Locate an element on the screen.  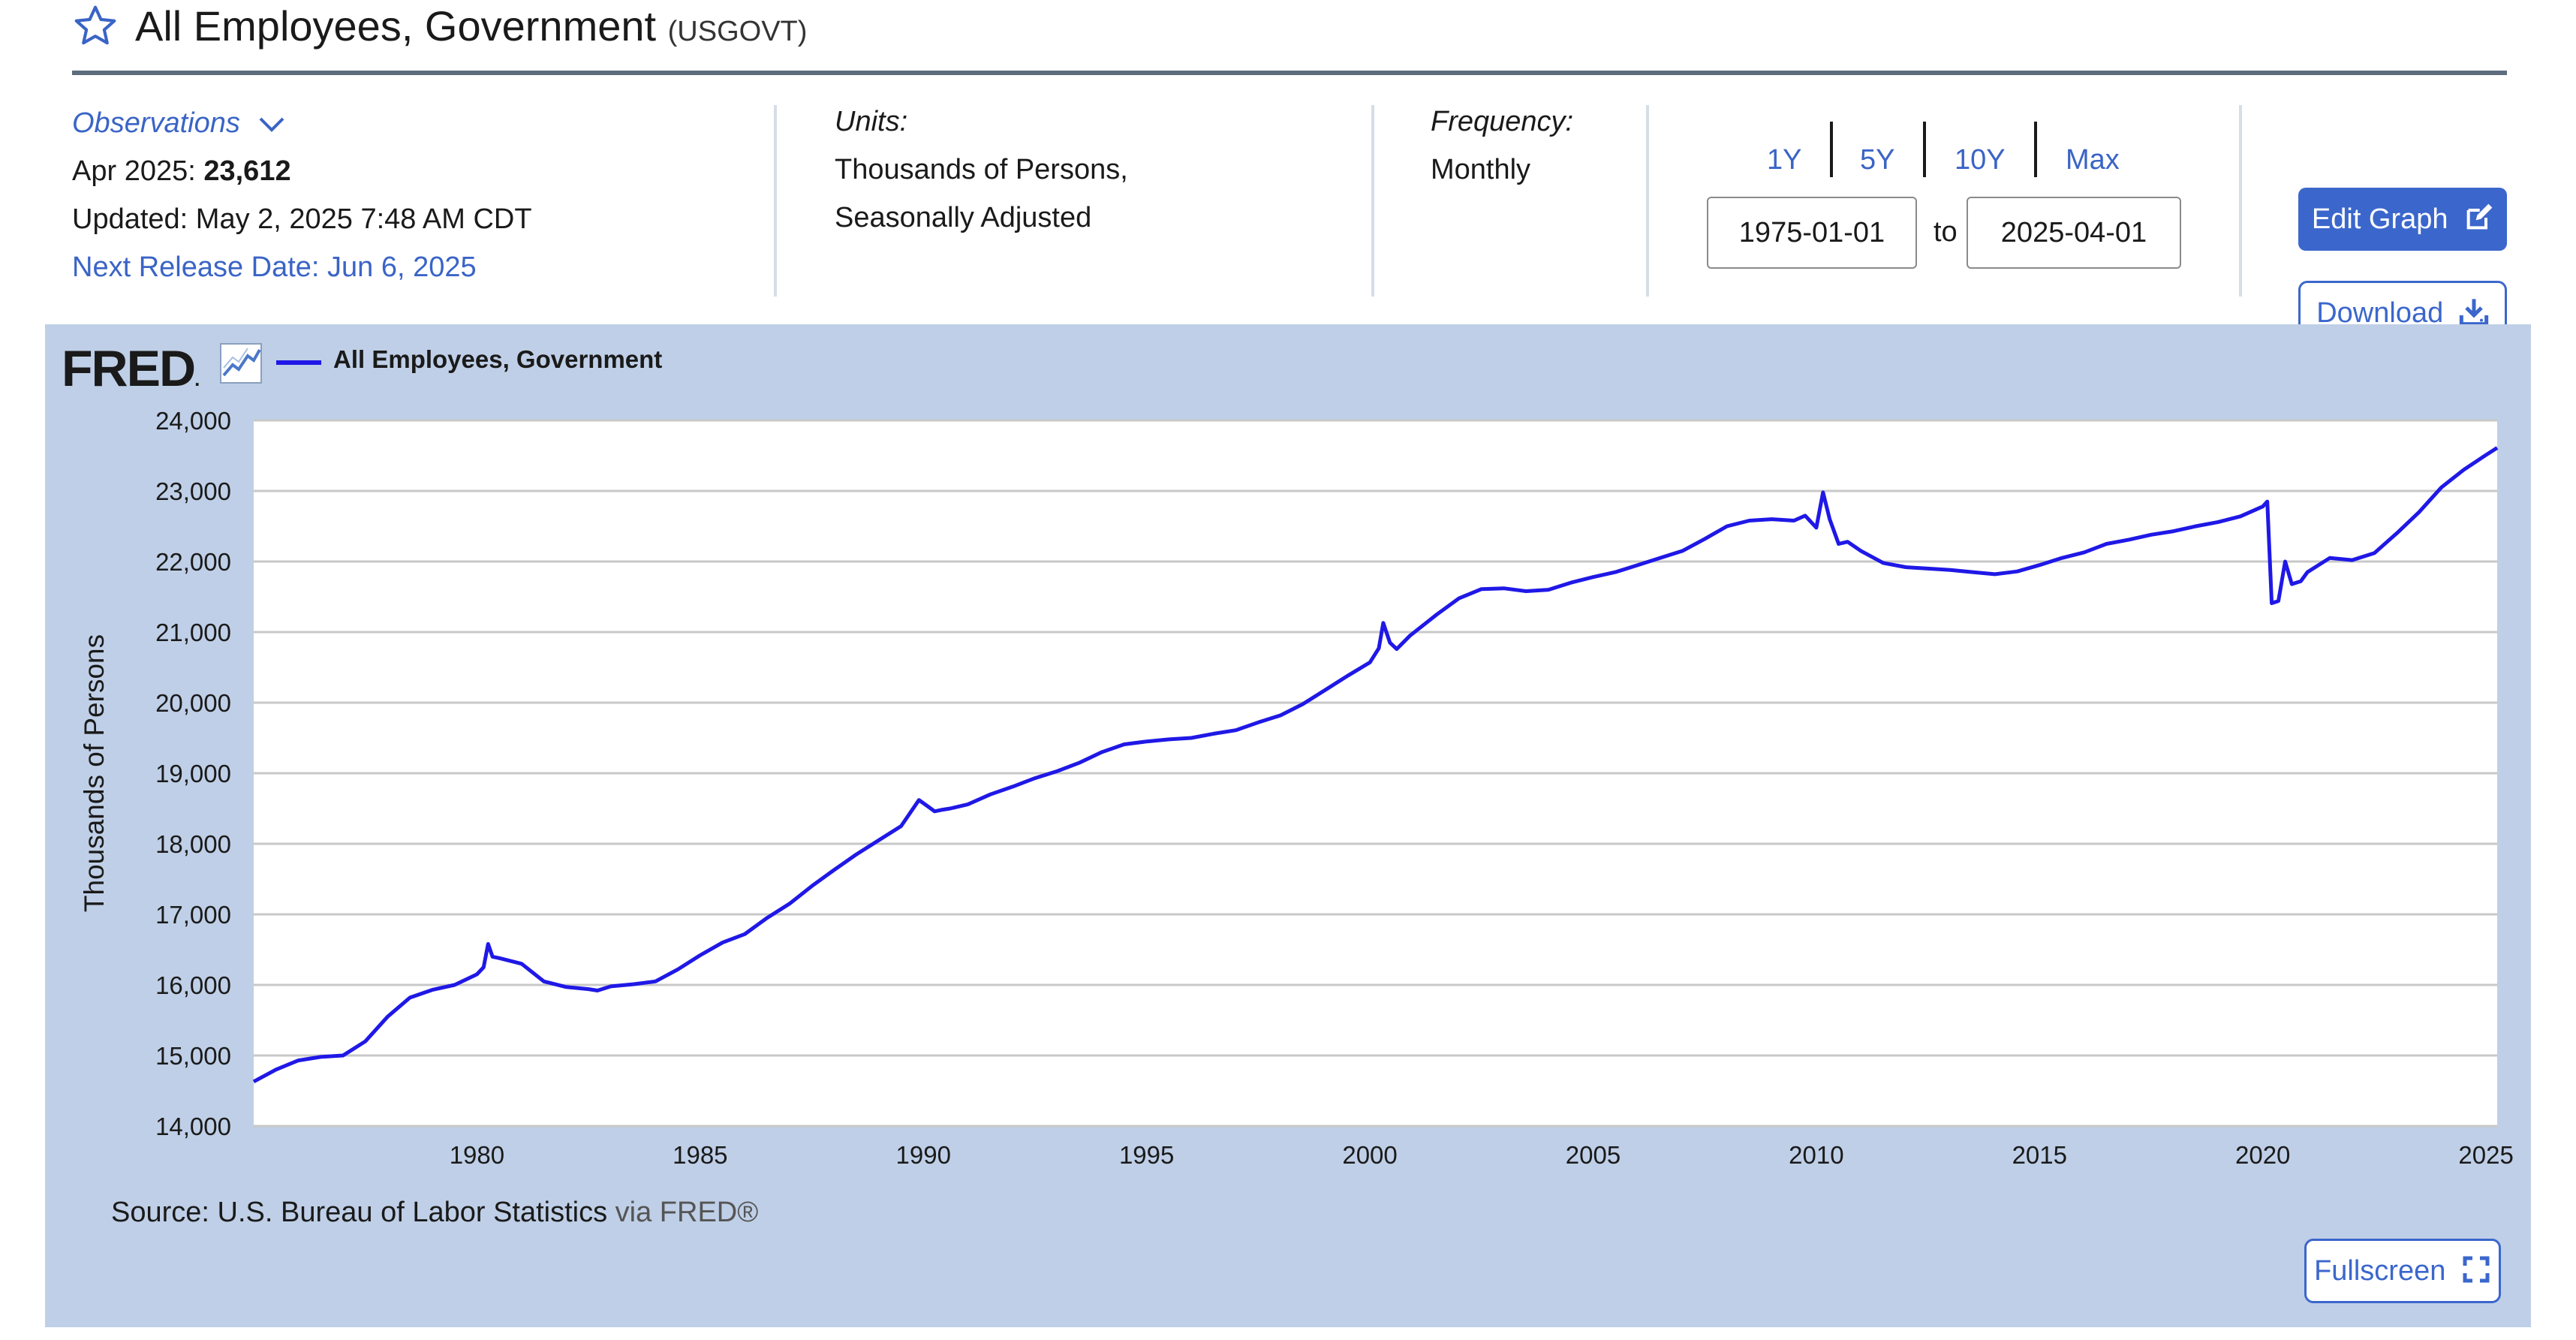
updated-text: Updated: May 2, 2025 7:48 AM CDT is located at coordinates (302, 219).